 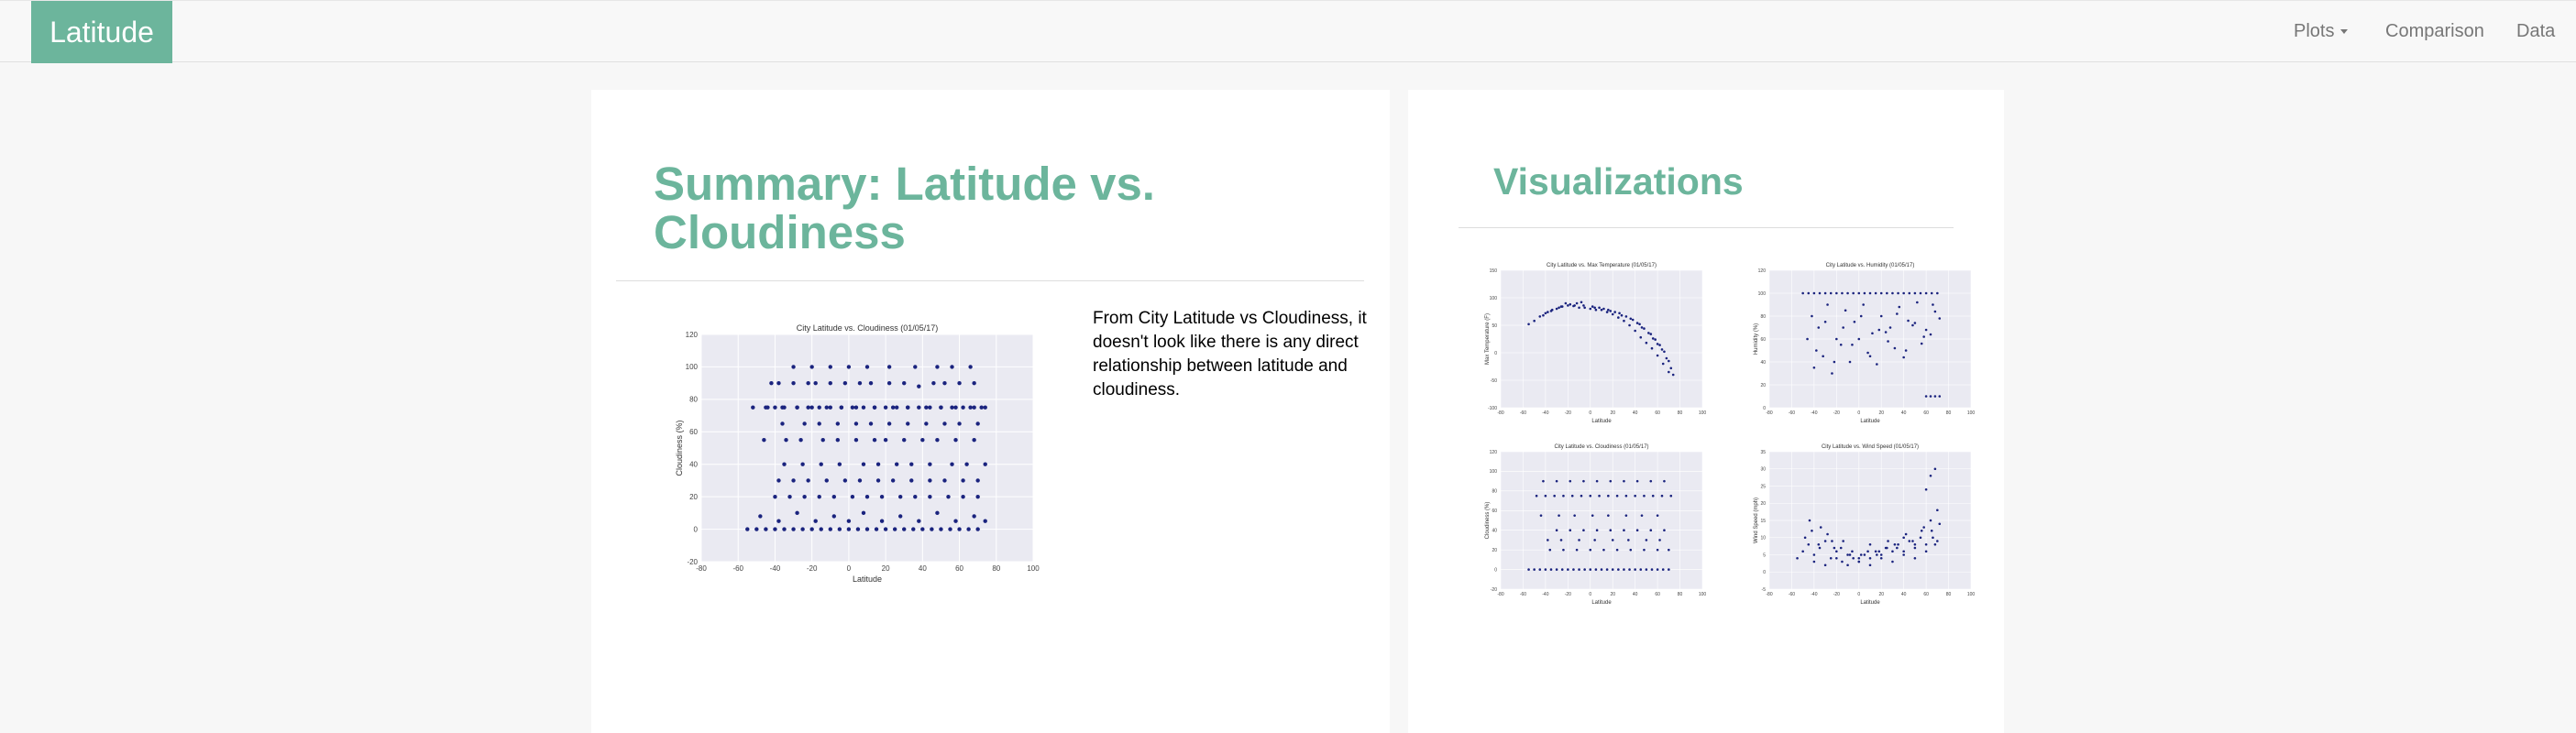 What do you see at coordinates (1763, 487) in the screenshot?
I see `y-tick-label: 25` at bounding box center [1763, 487].